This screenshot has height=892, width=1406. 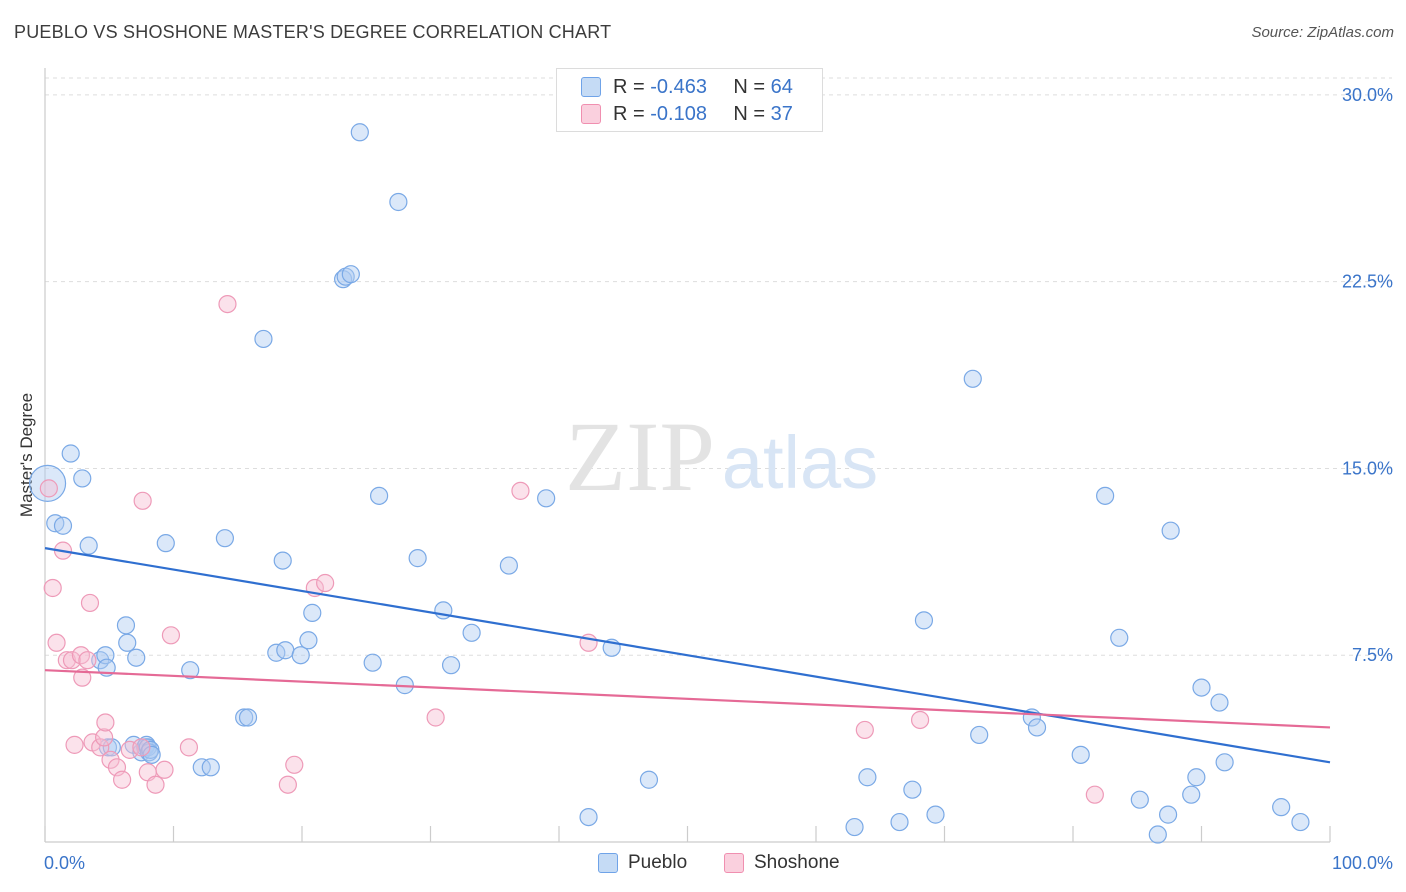 I want to click on chart-source: Source: ZipAtlas.com, so click(x=1322, y=32).